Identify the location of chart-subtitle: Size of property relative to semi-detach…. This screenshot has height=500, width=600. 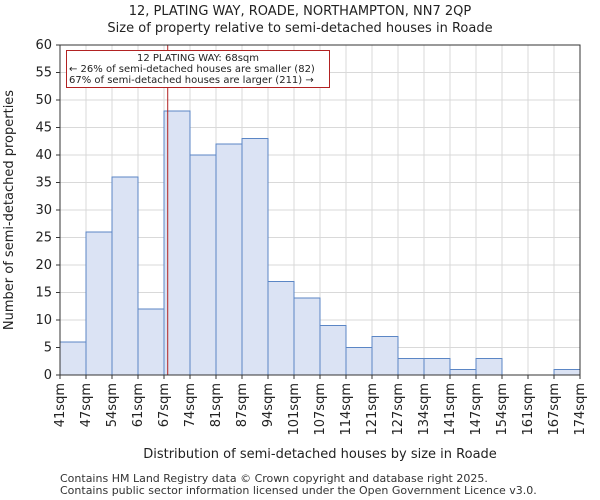
(300, 28).